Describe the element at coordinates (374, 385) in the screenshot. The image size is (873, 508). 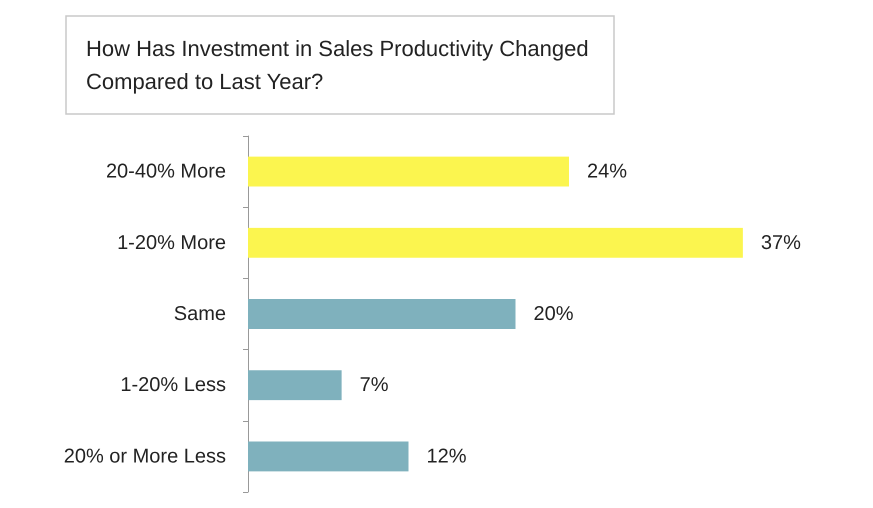
I see `data-label: 7%` at that location.